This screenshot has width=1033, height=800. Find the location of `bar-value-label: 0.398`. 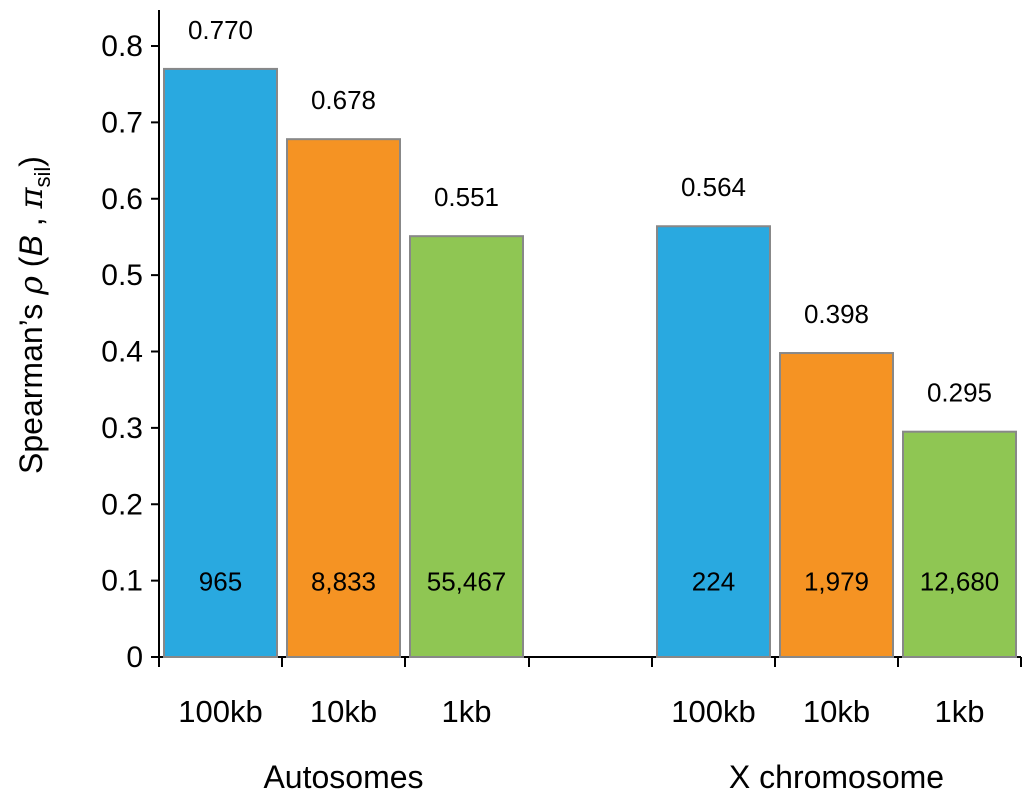

bar-value-label: 0.398 is located at coordinates (836, 314).